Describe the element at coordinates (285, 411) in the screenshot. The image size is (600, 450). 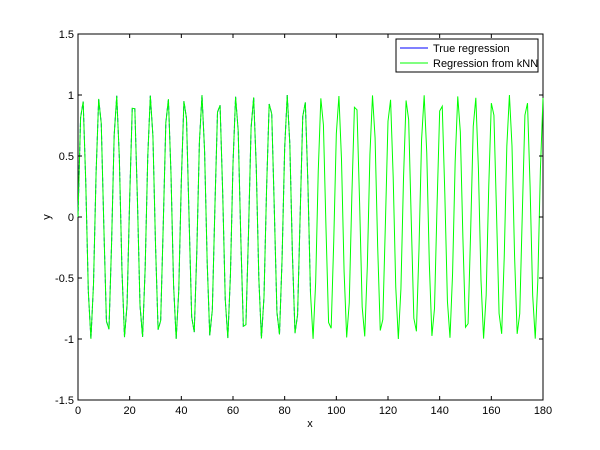
I see `x-tick-label: 80` at that location.